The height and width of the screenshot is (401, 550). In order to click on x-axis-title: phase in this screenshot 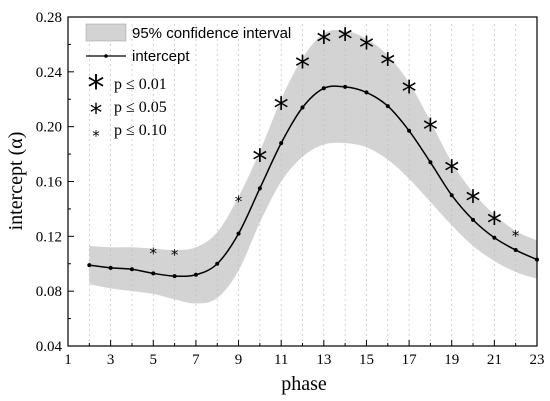, I will do `click(304, 384)`.